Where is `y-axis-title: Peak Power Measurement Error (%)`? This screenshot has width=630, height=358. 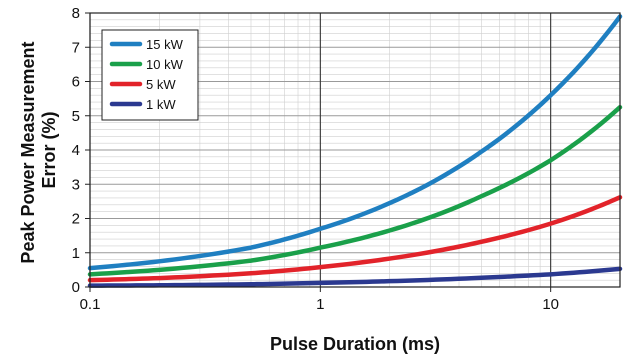
y-axis-title: Peak Power Measurement Error (%) is located at coordinates (38, 149).